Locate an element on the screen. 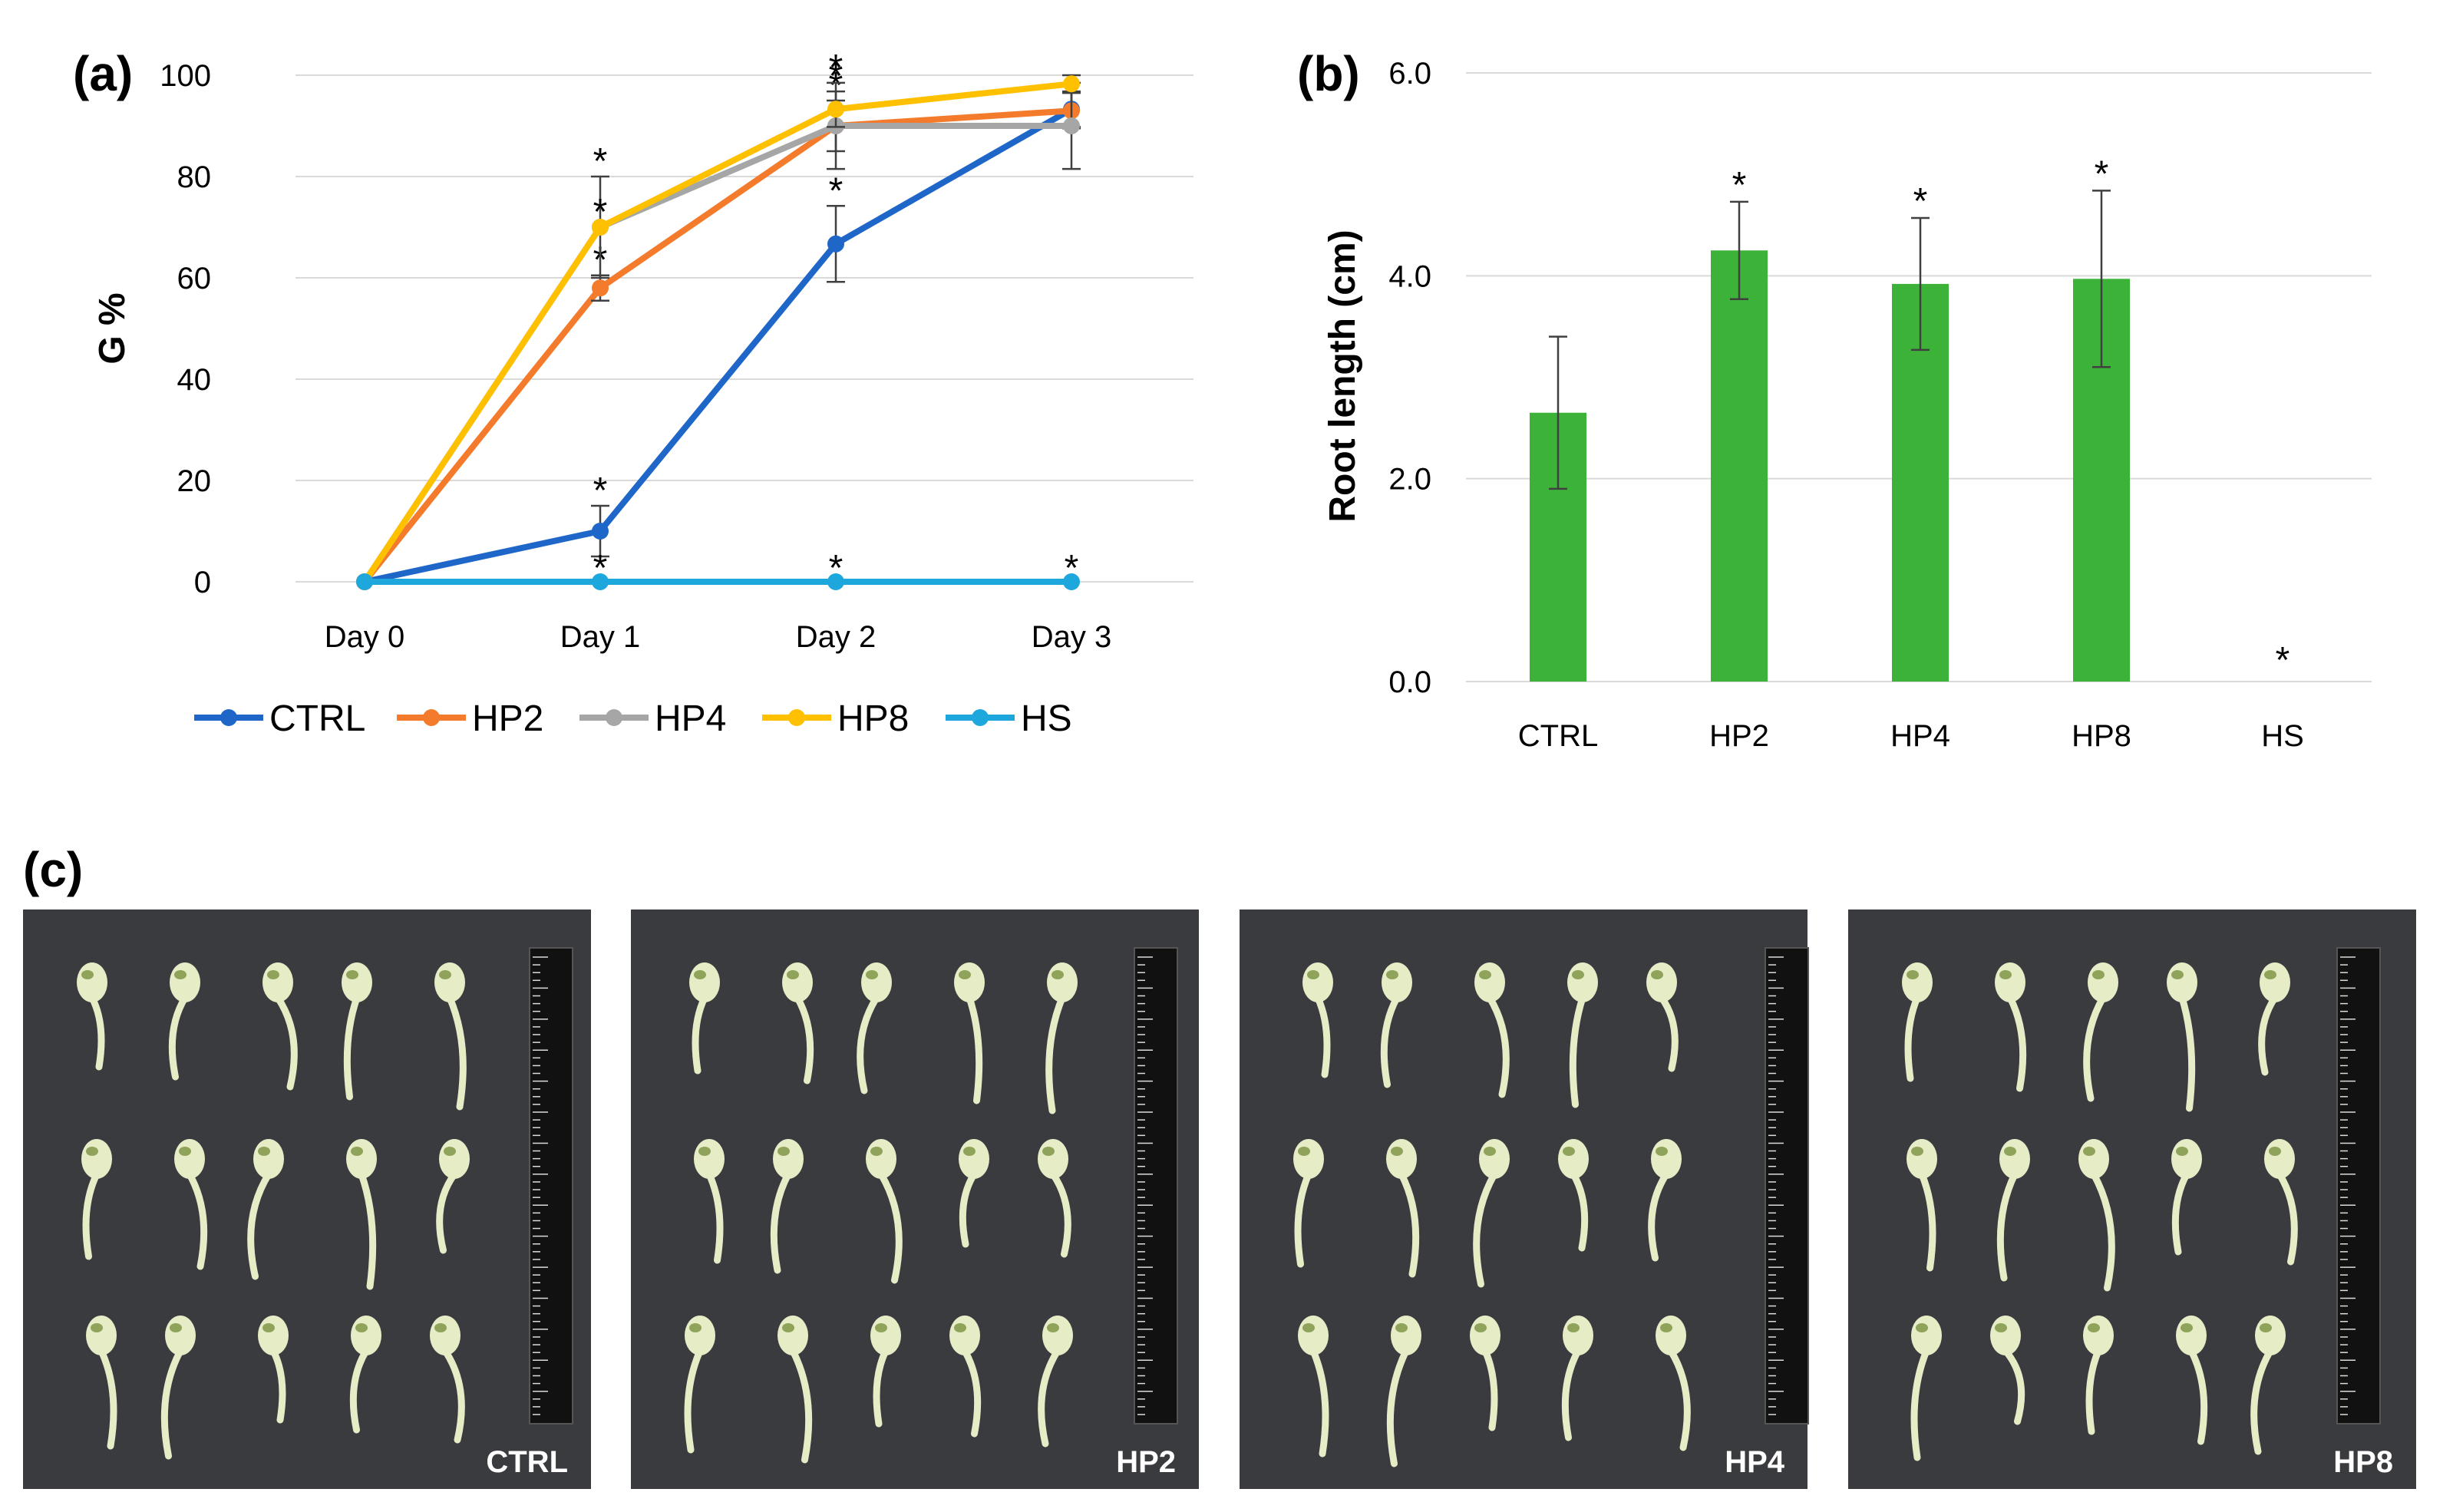 The image size is (2443, 1512). photo-panel-ctrl: CTRL is located at coordinates (307, 1199).